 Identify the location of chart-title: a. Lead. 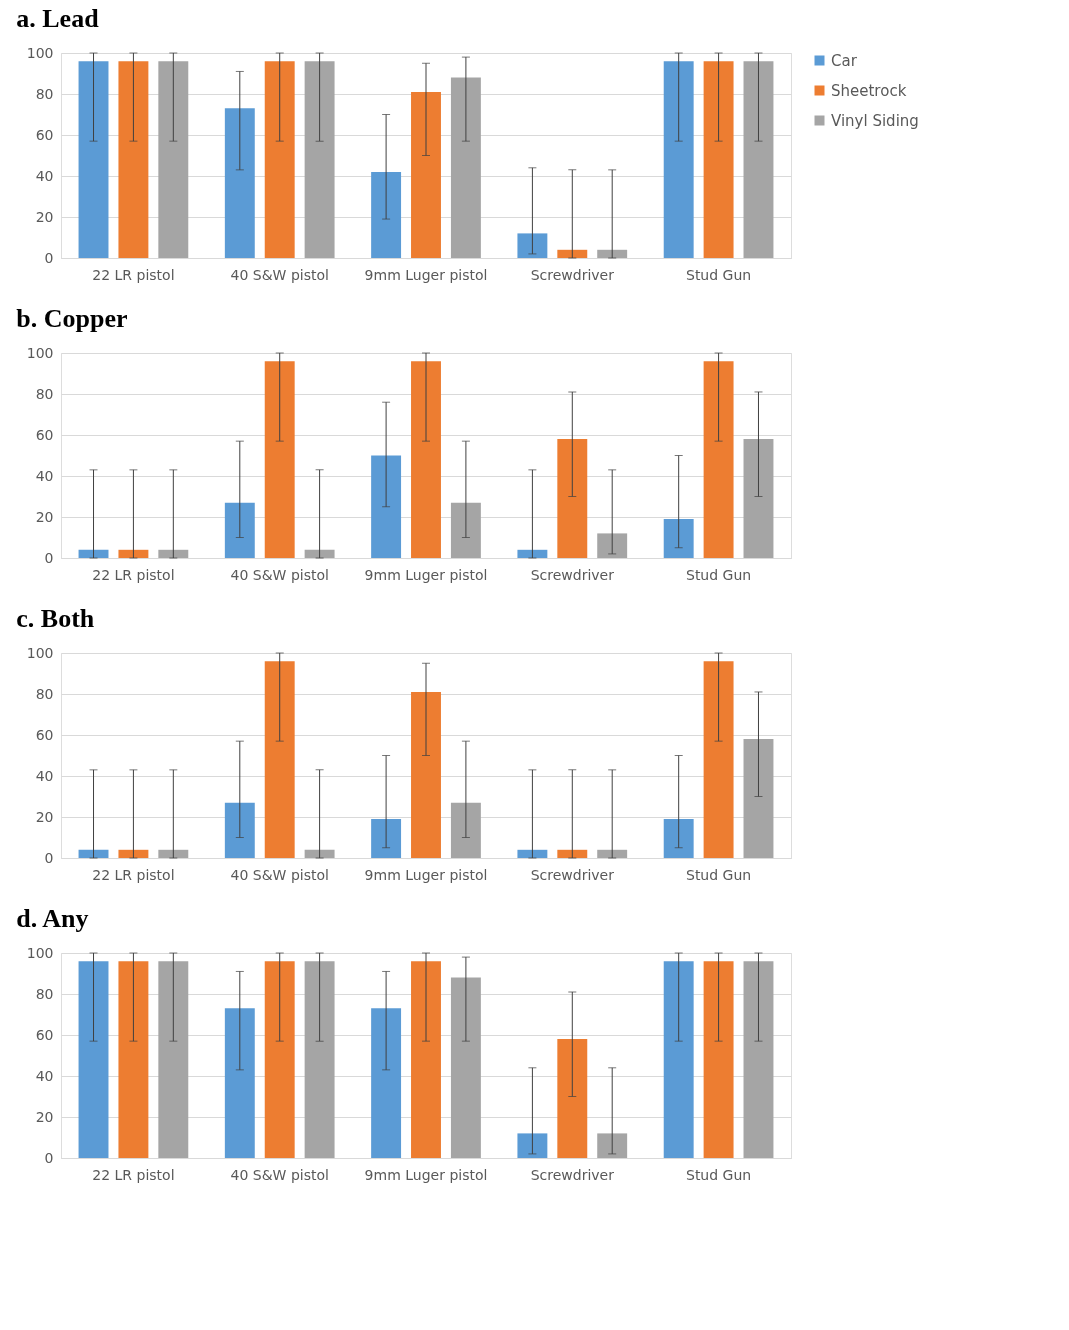
(58, 18).